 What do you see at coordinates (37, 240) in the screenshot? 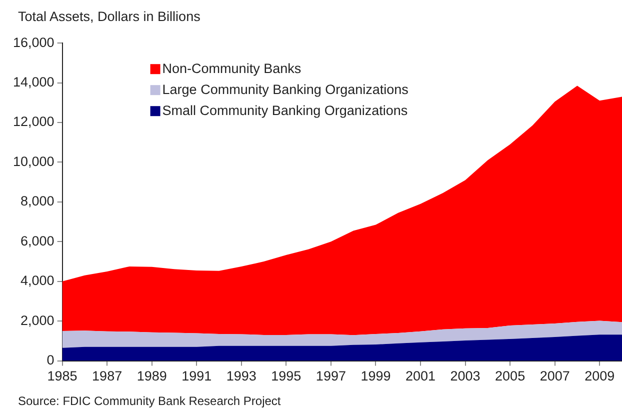
I see `y-tick-label: 6,000` at bounding box center [37, 240].